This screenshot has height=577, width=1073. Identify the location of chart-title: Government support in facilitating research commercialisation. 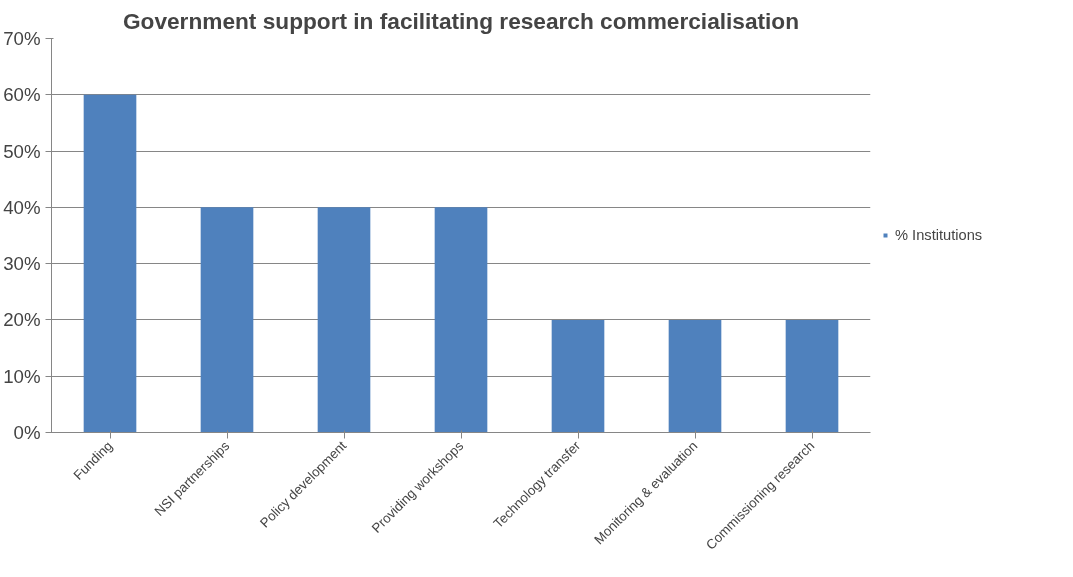
(461, 20).